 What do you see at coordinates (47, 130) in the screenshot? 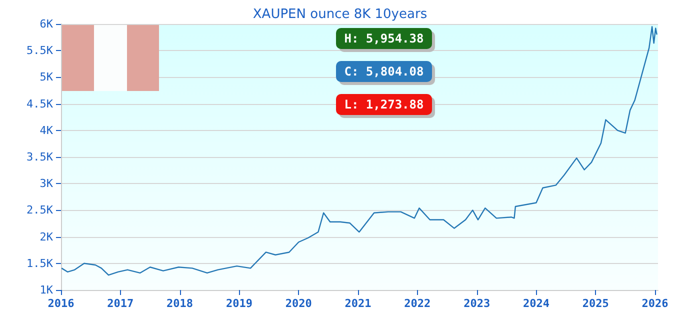
I see `y-tick-label: 4K` at bounding box center [47, 130].